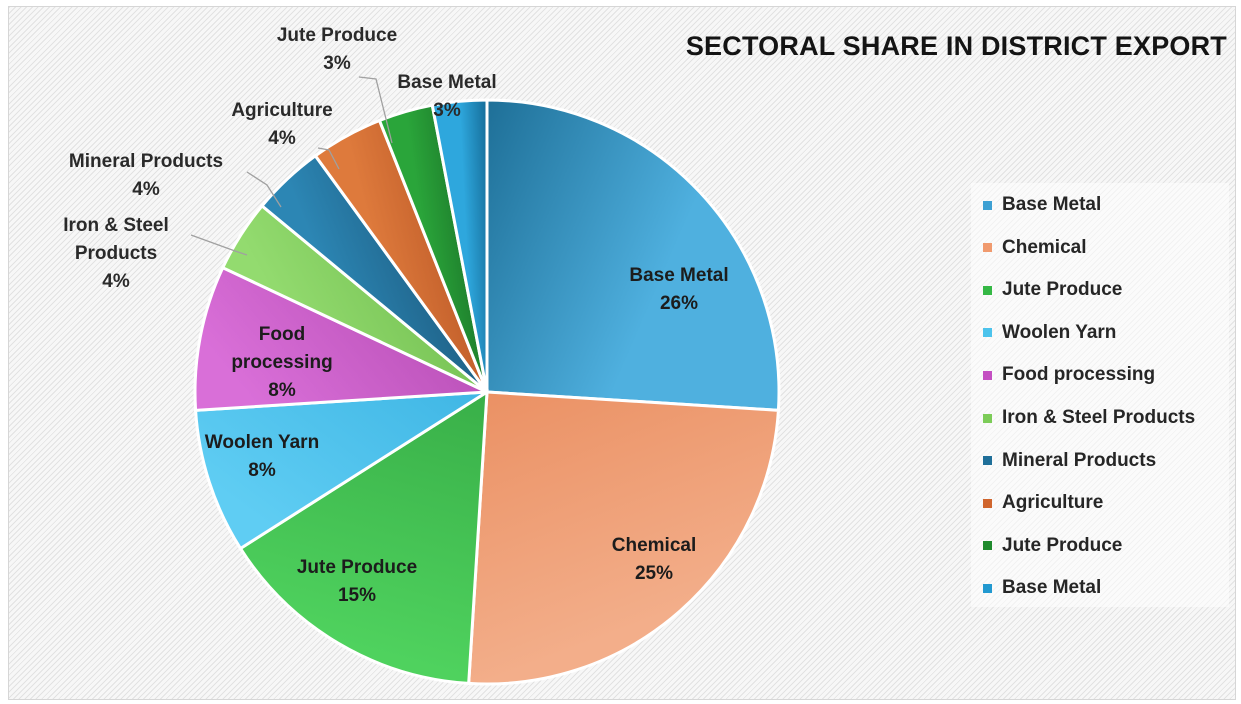 This screenshot has height=704, width=1241. Describe the element at coordinates (282, 390) in the screenshot. I see `data-label-5-line-3: 8%` at that location.